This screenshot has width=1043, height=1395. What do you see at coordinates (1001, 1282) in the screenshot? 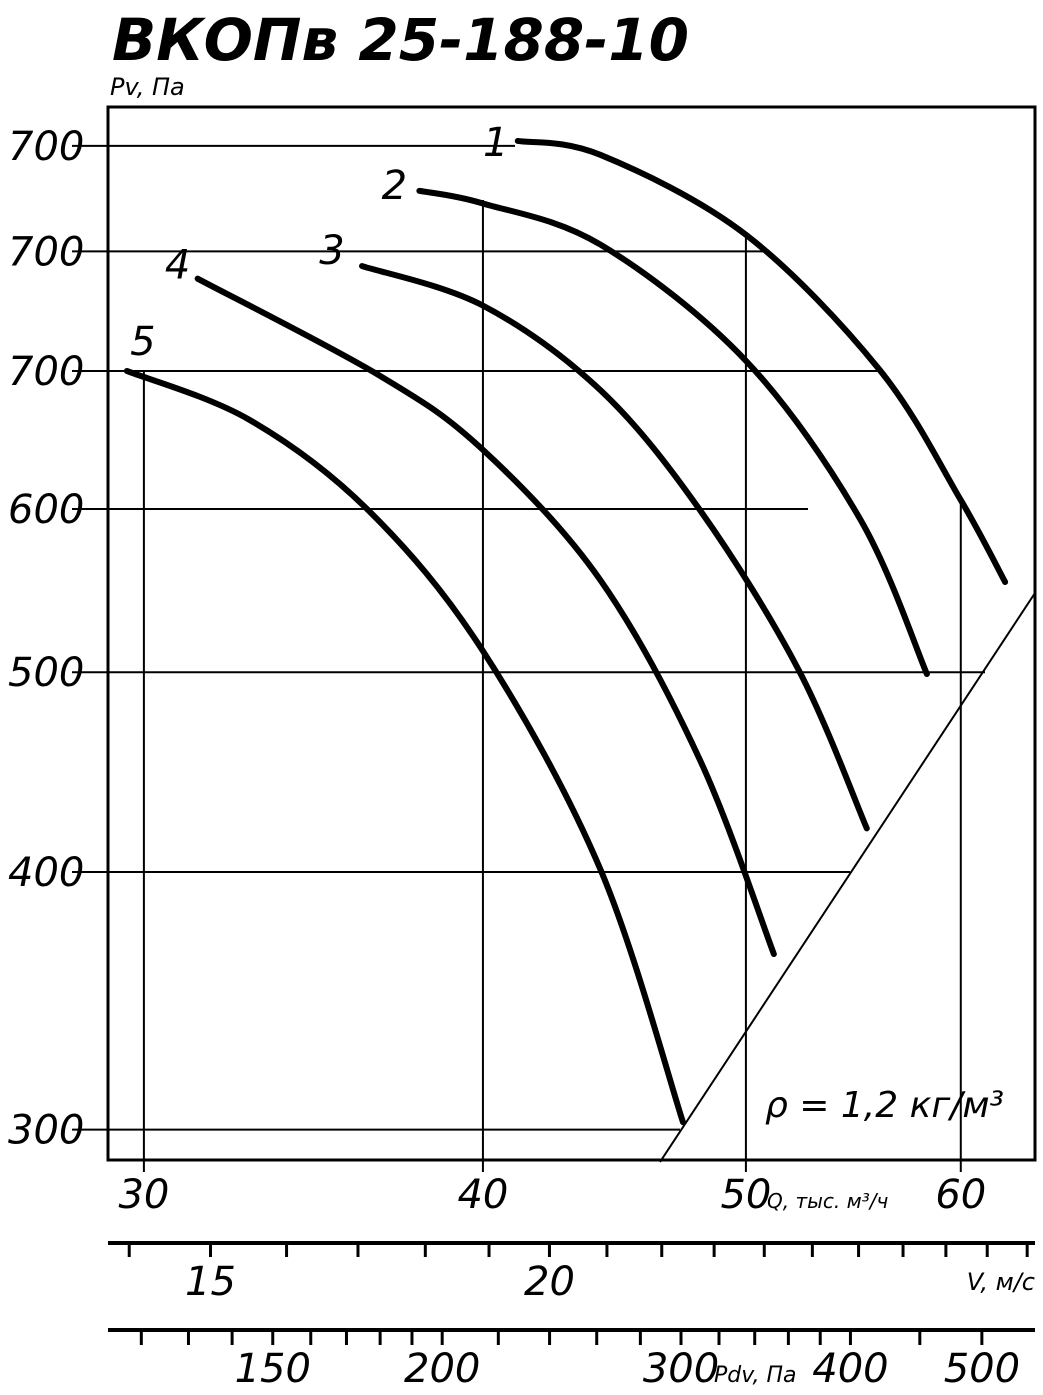
I see `v-axis-label: V, м/с` at bounding box center [1001, 1282].